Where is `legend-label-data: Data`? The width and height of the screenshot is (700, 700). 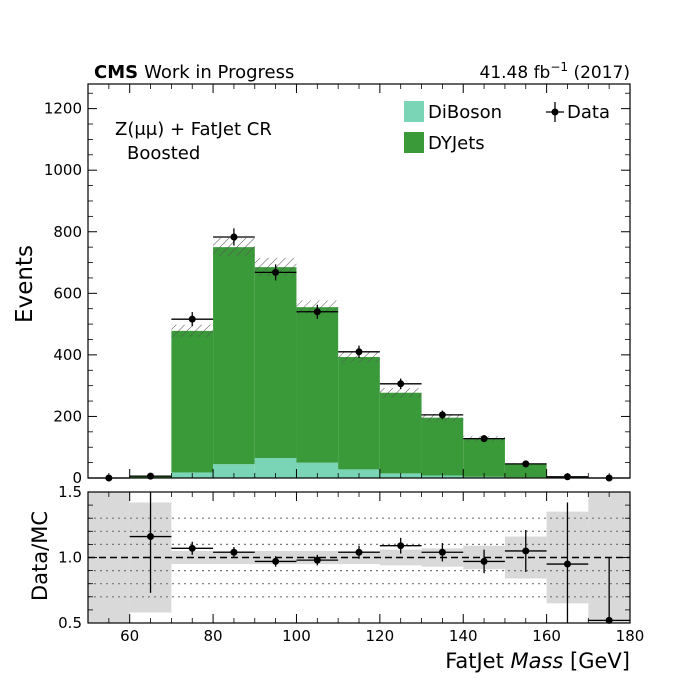
legend-label-data: Data is located at coordinates (588, 112).